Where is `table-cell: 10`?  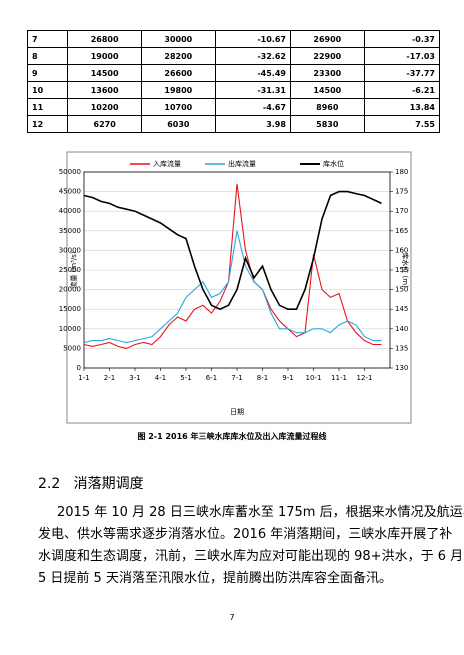 table-cell: 10 is located at coordinates (47, 90).